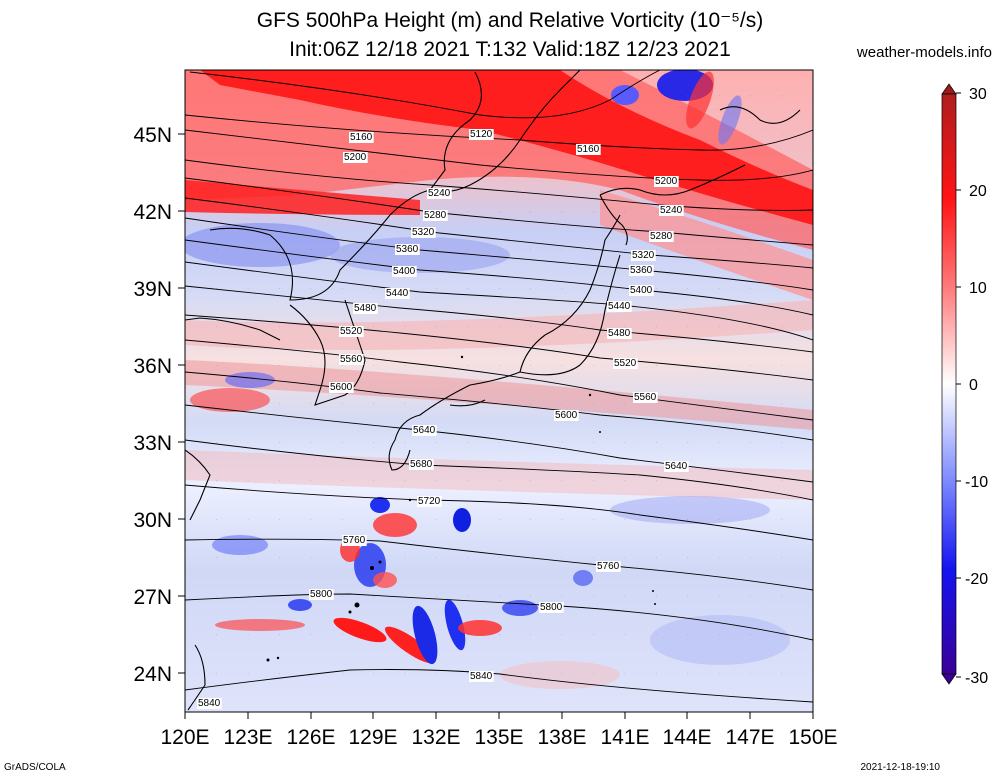  Describe the element at coordinates (561, 737) in the screenshot. I see `lon-label: 138E` at that location.